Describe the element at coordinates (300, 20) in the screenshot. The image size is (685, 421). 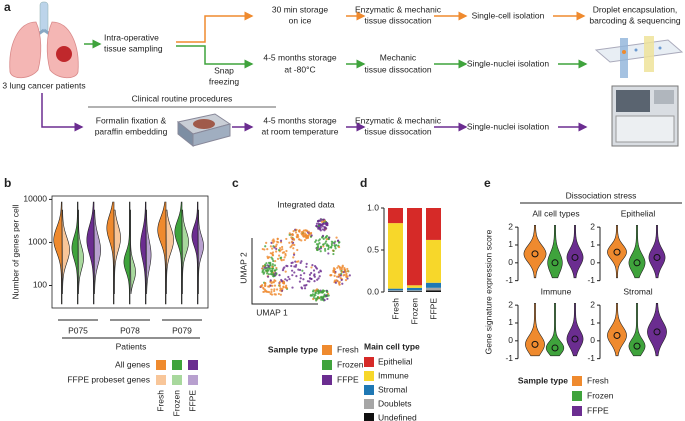
I see `step-text: on ice` at that location.